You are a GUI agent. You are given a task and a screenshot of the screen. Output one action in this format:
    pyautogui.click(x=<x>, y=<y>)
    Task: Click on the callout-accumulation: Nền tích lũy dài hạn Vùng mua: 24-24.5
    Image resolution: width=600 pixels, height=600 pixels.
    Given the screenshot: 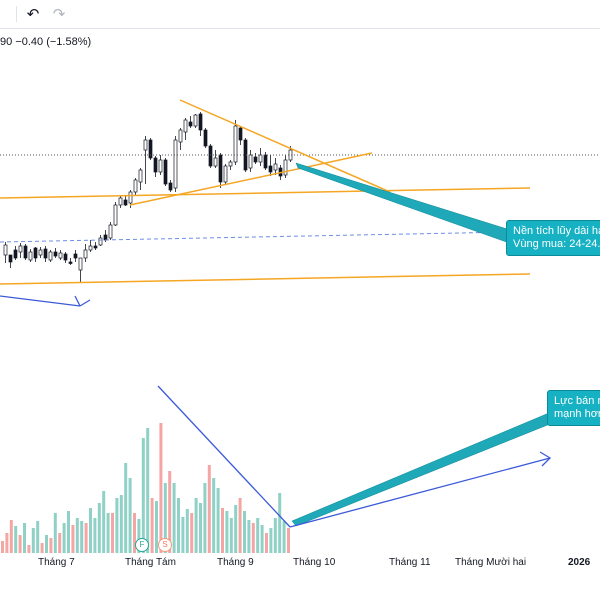 What is the action you would take?
    pyautogui.click(x=553, y=238)
    